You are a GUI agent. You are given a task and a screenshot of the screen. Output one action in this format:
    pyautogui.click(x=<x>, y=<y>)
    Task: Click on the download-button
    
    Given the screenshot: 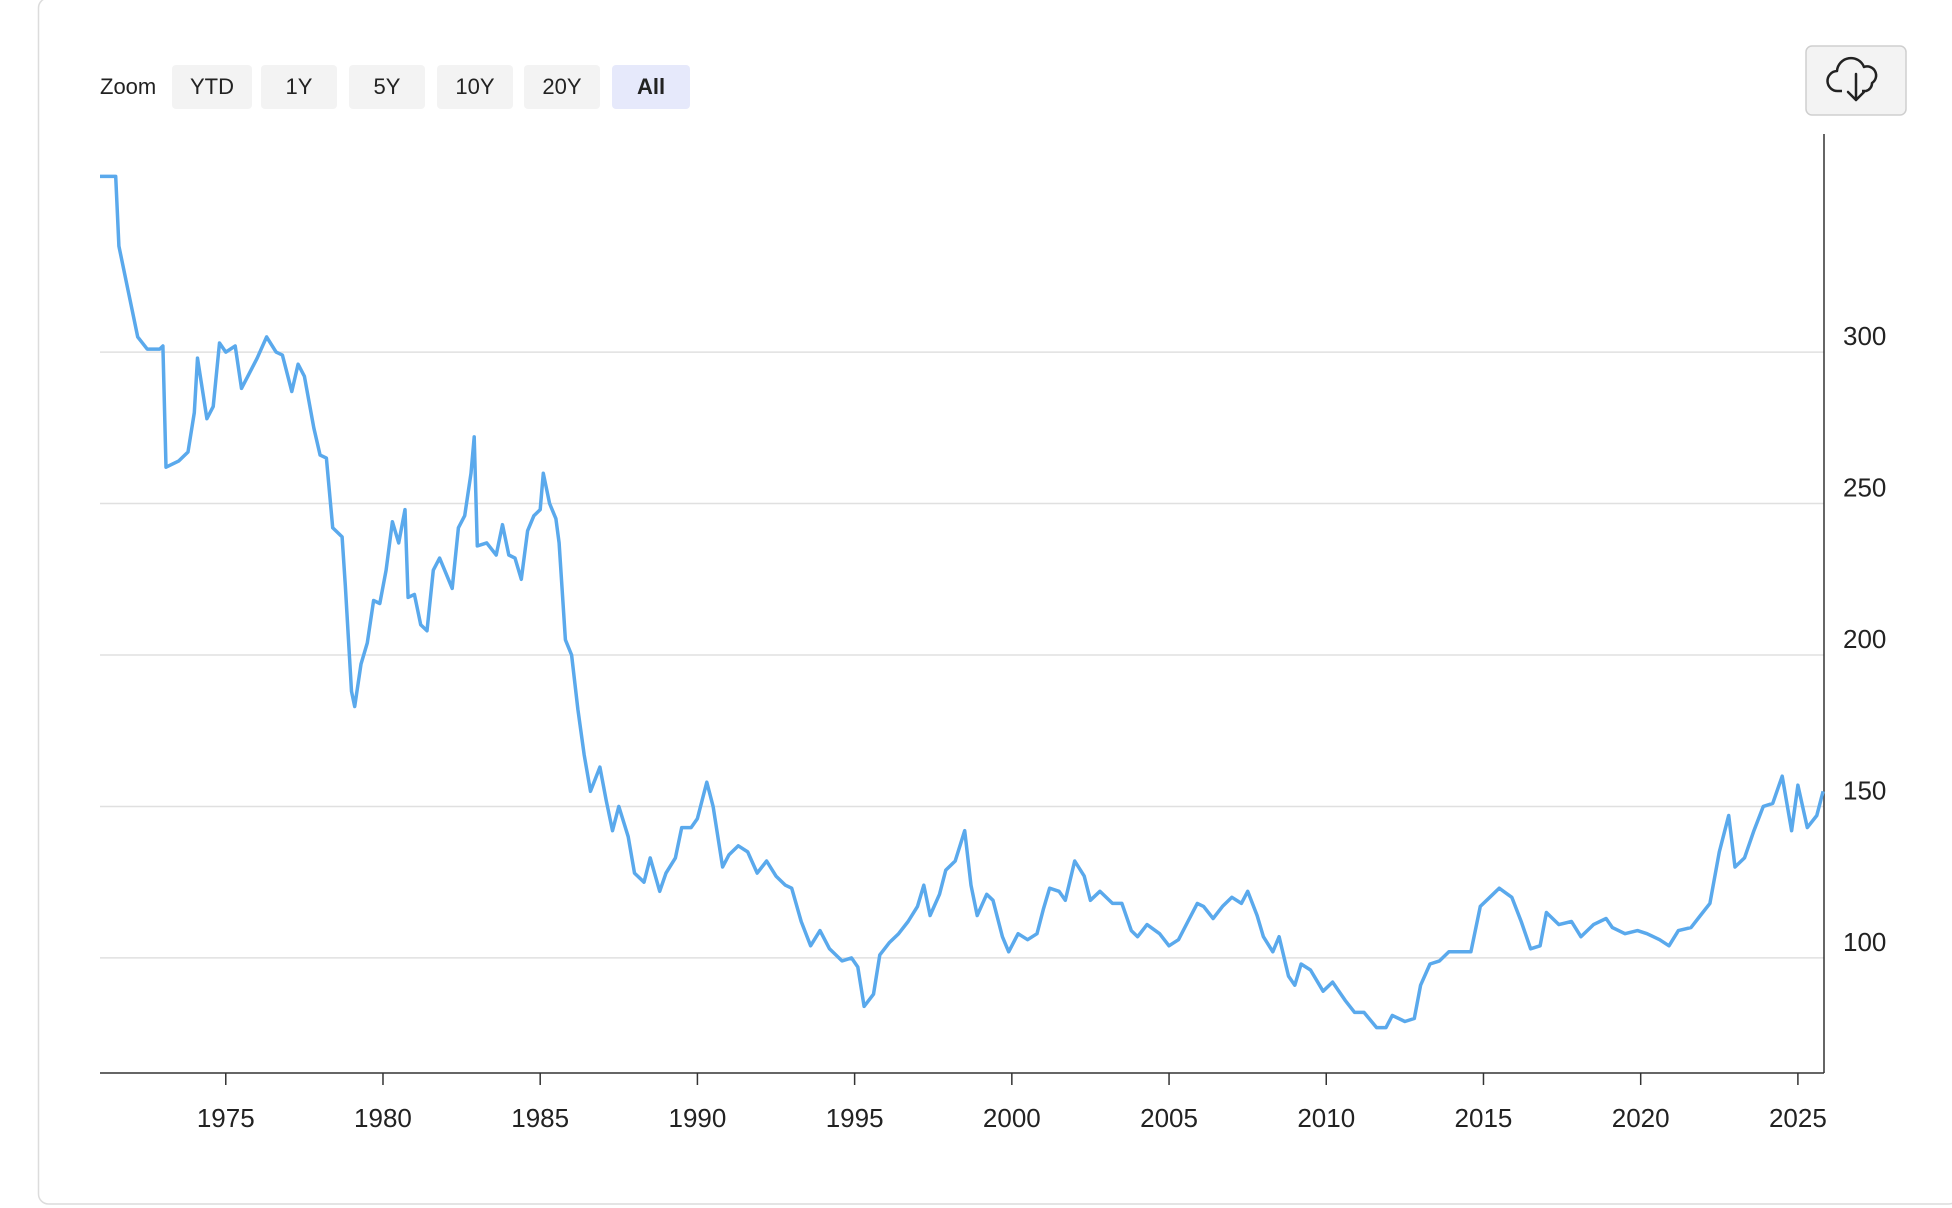 What is the action you would take?
    pyautogui.click(x=1856, y=80)
    